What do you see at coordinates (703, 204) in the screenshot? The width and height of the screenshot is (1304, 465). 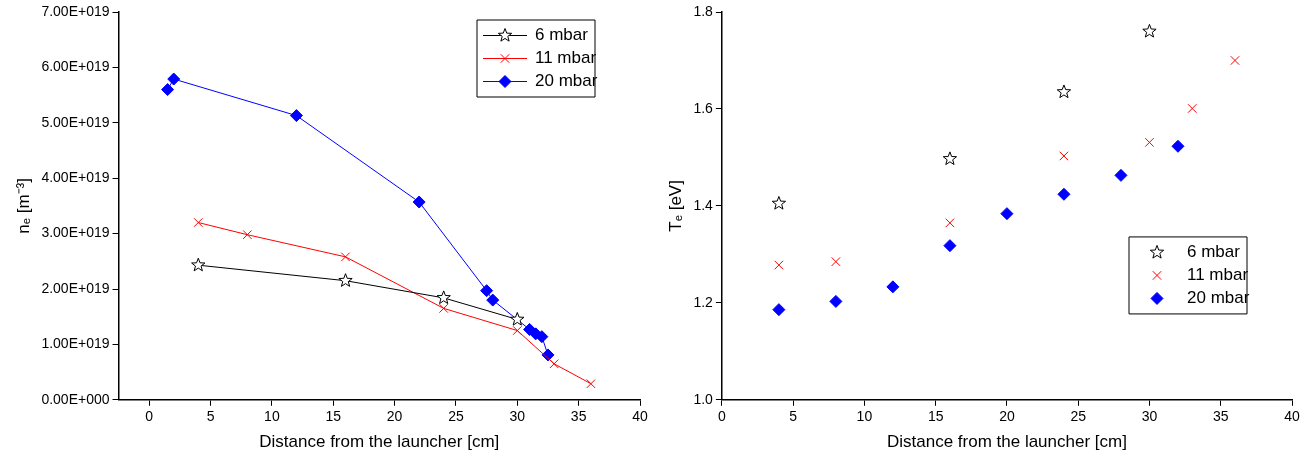 I see `y-tick-label: 1.4` at bounding box center [703, 204].